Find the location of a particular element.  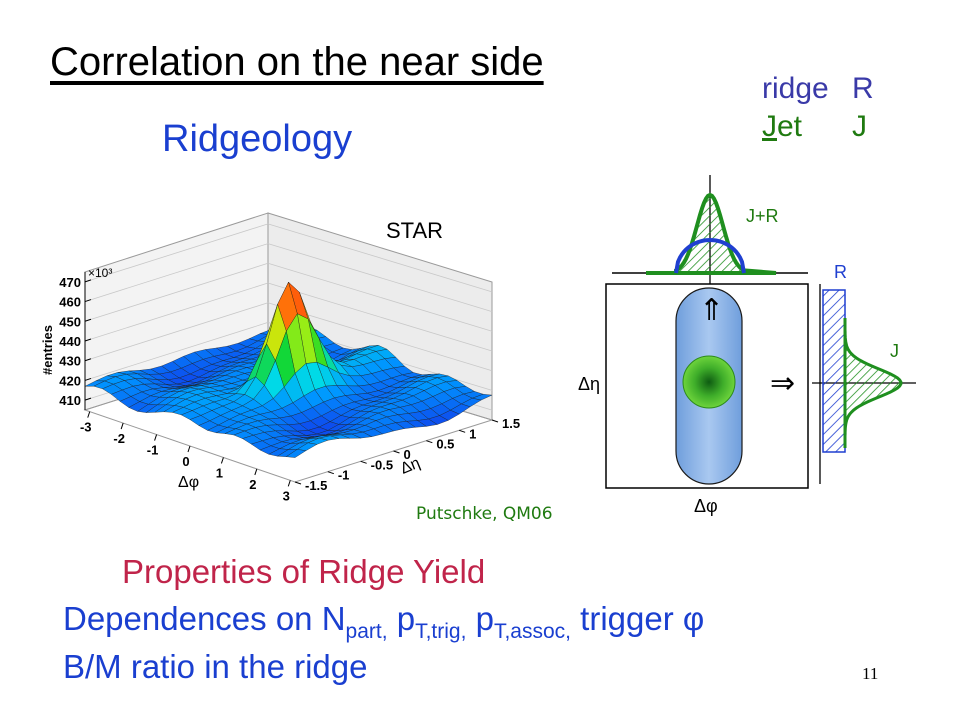

slide-title: Correlation on the near side is located at coordinates (297, 62).